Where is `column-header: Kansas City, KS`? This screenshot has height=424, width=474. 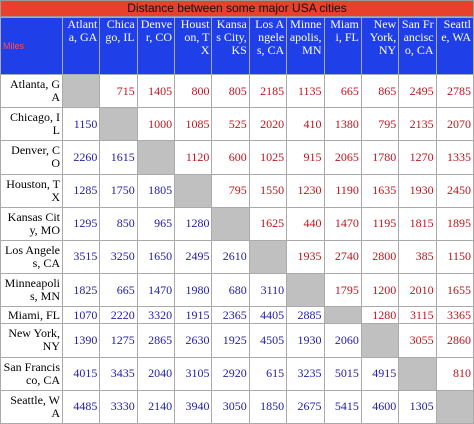 column-header: Kansas City, KS is located at coordinates (230, 46).